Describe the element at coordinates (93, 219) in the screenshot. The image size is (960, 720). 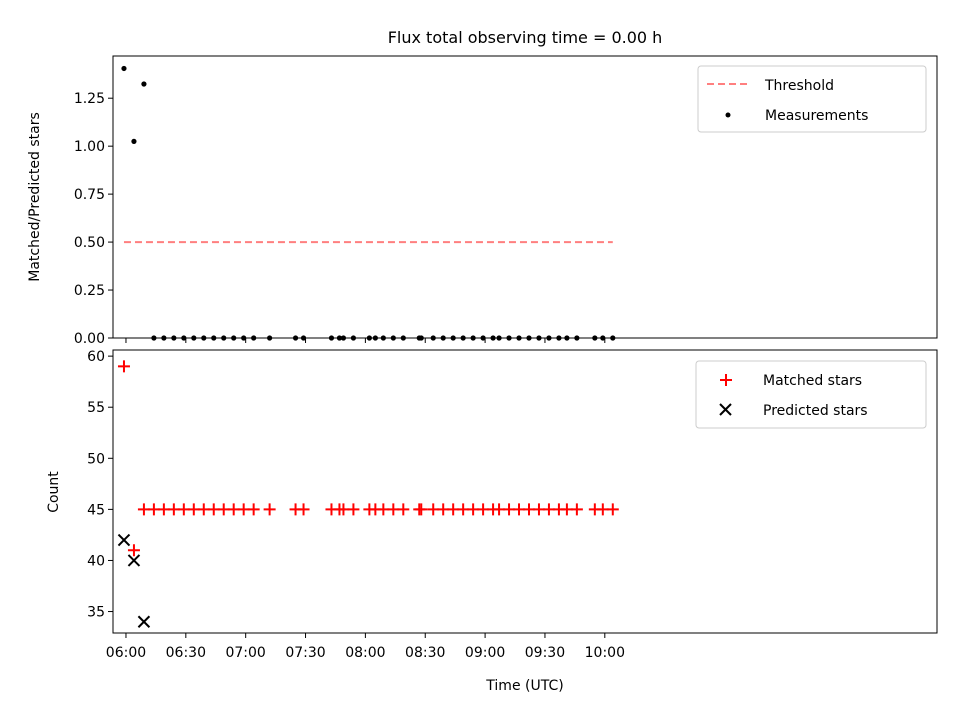
I see `top-panel-y-axis: 0.00 0.25 0.50 0.75 1.00 1.25` at that location.